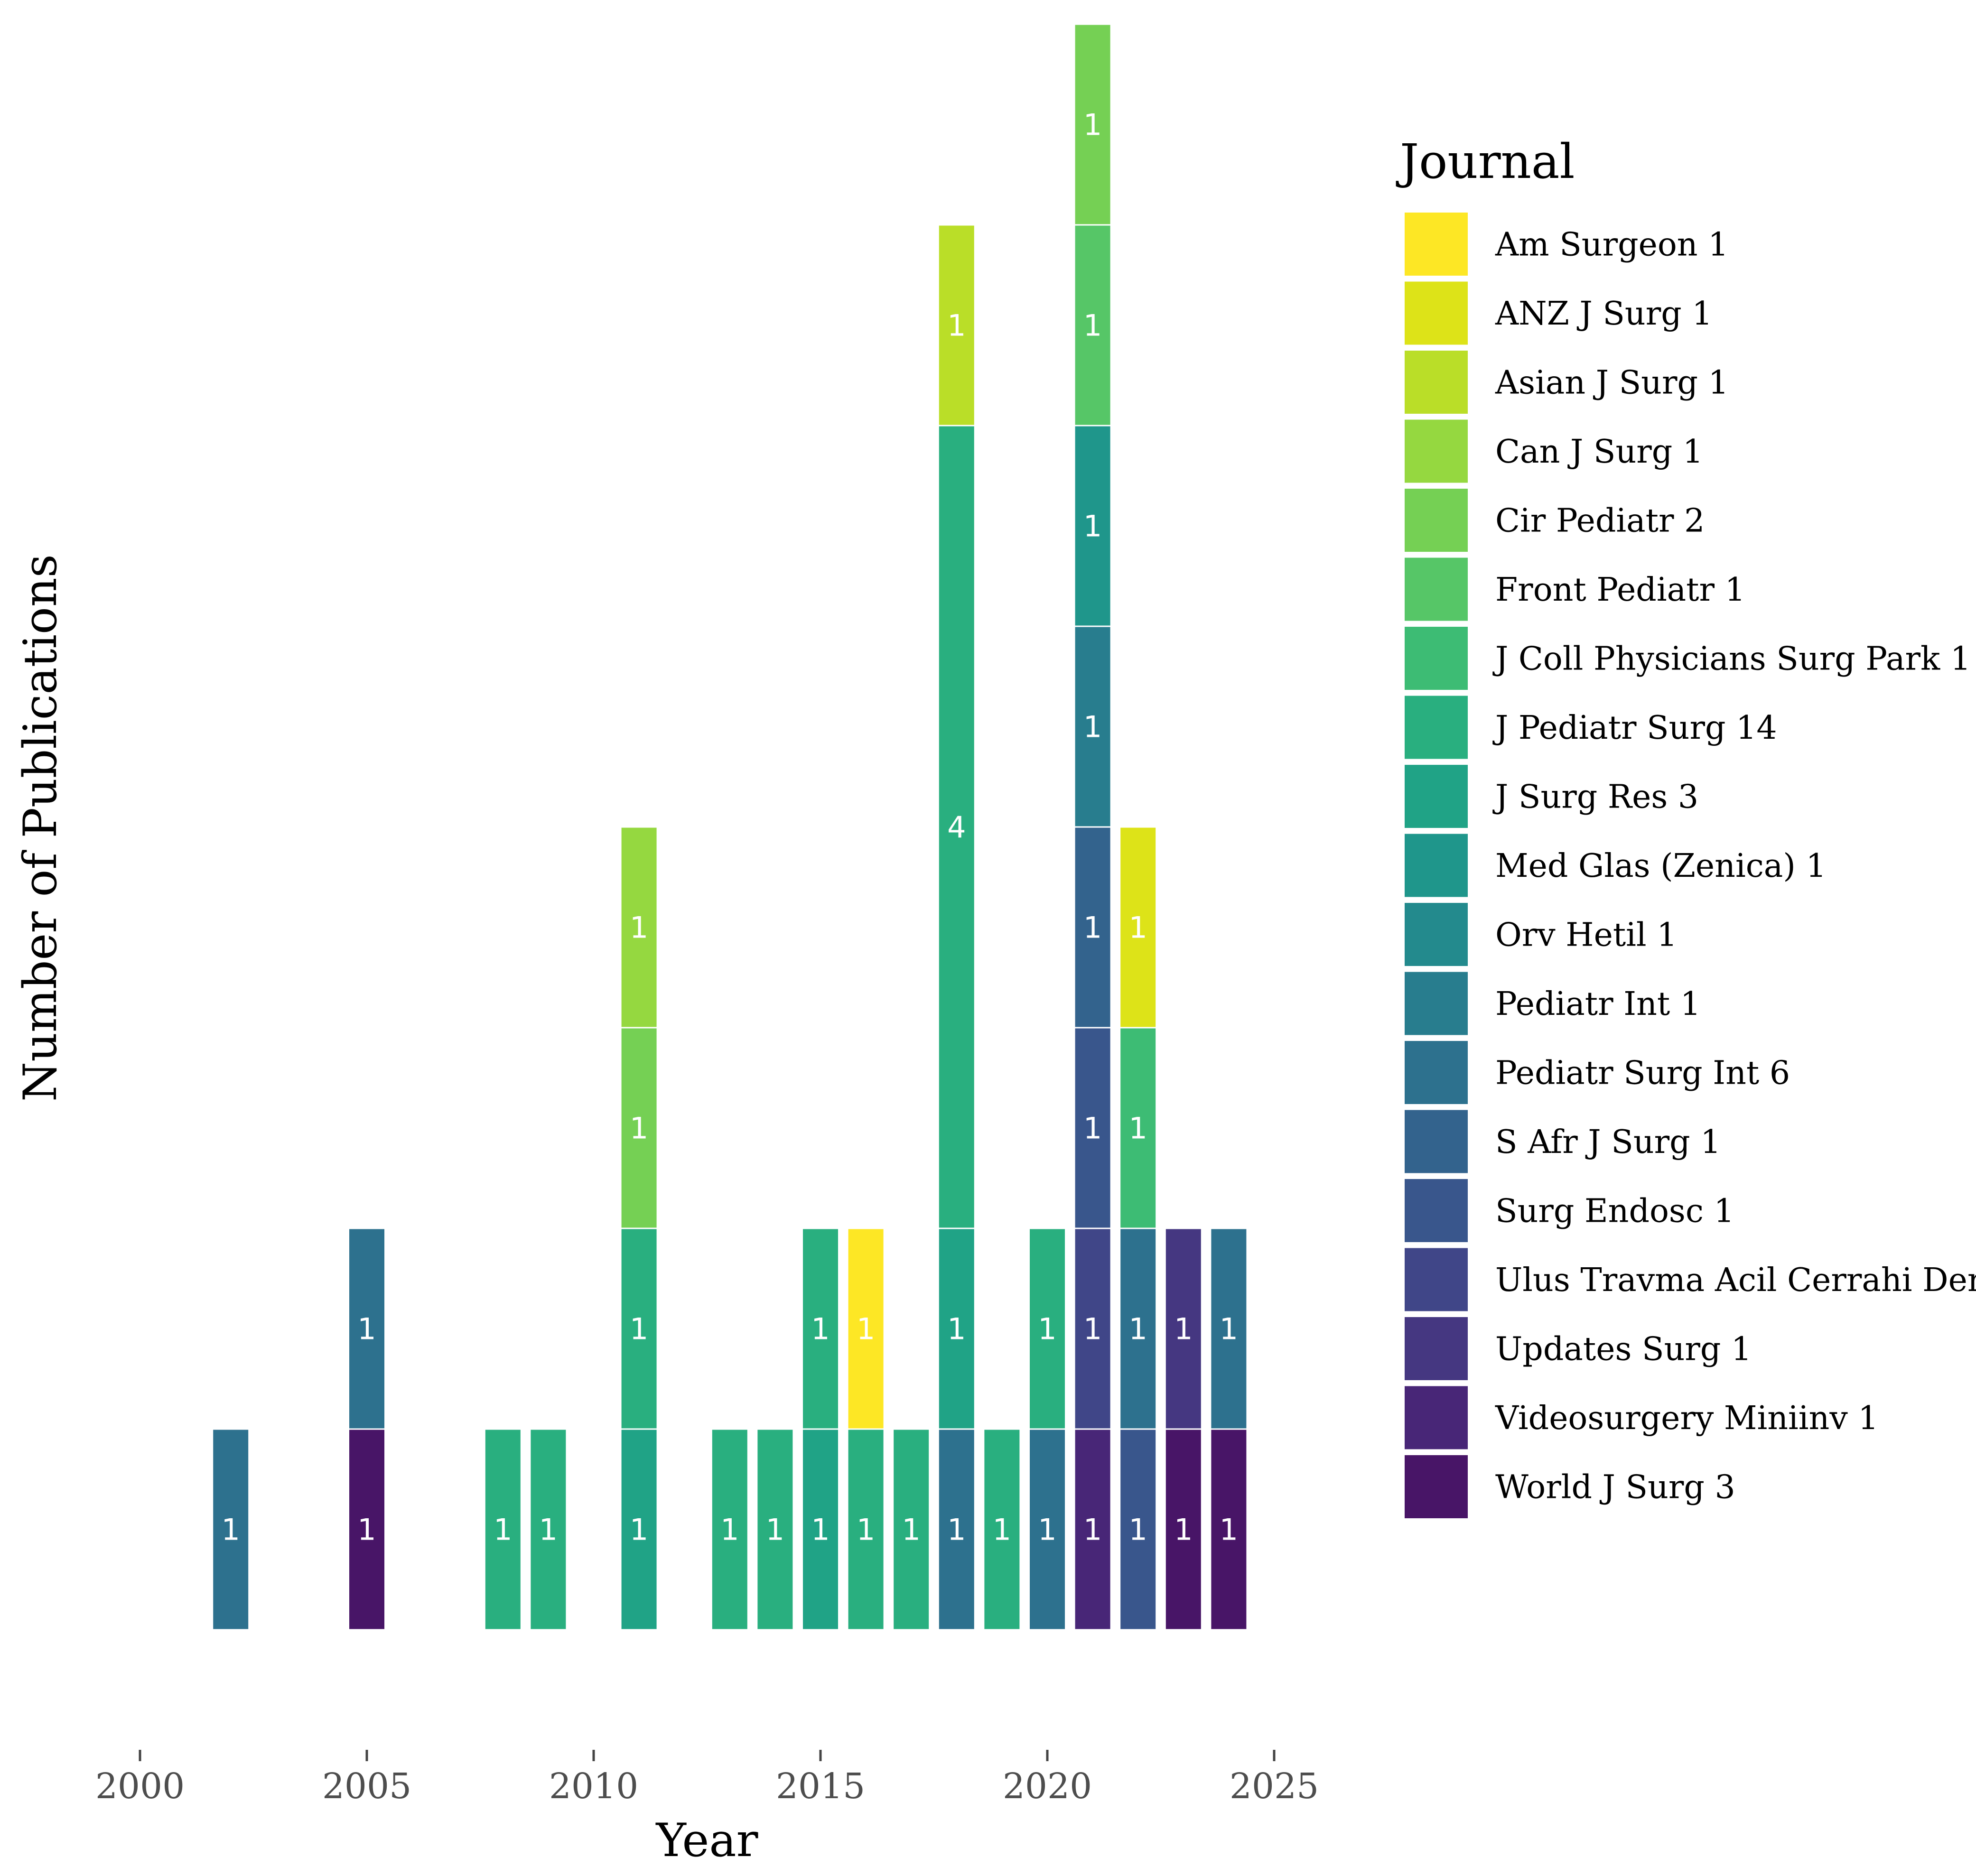 The width and height of the screenshot is (1976, 1876). What do you see at coordinates (1612, 245) in the screenshot?
I see `legend-label: Am Surgeon 1` at bounding box center [1612, 245].